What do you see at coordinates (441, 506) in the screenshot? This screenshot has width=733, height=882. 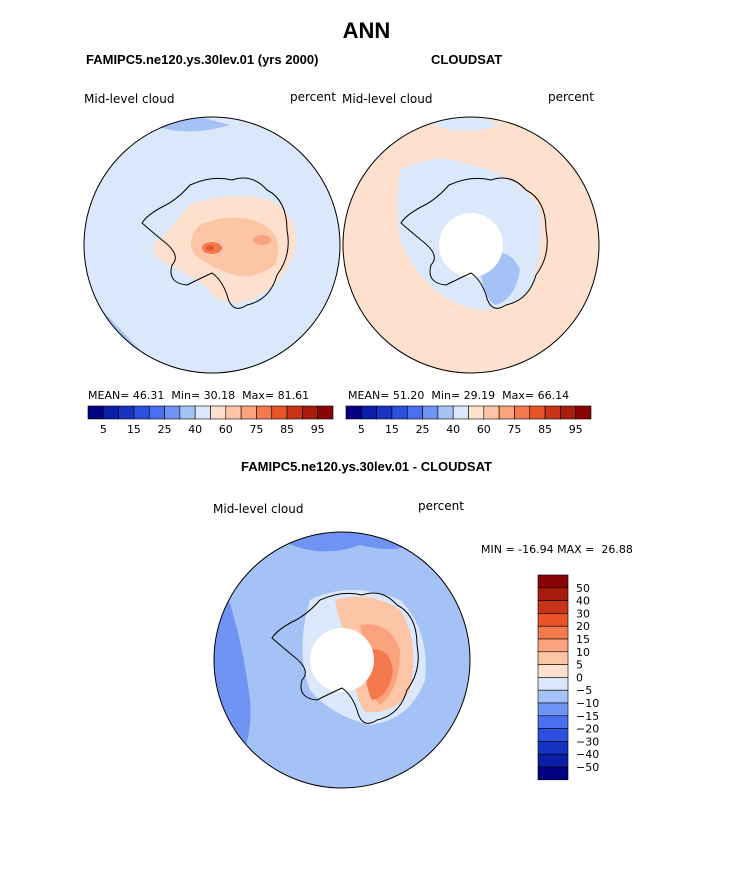 I see `diff-units-label: percent` at bounding box center [441, 506].